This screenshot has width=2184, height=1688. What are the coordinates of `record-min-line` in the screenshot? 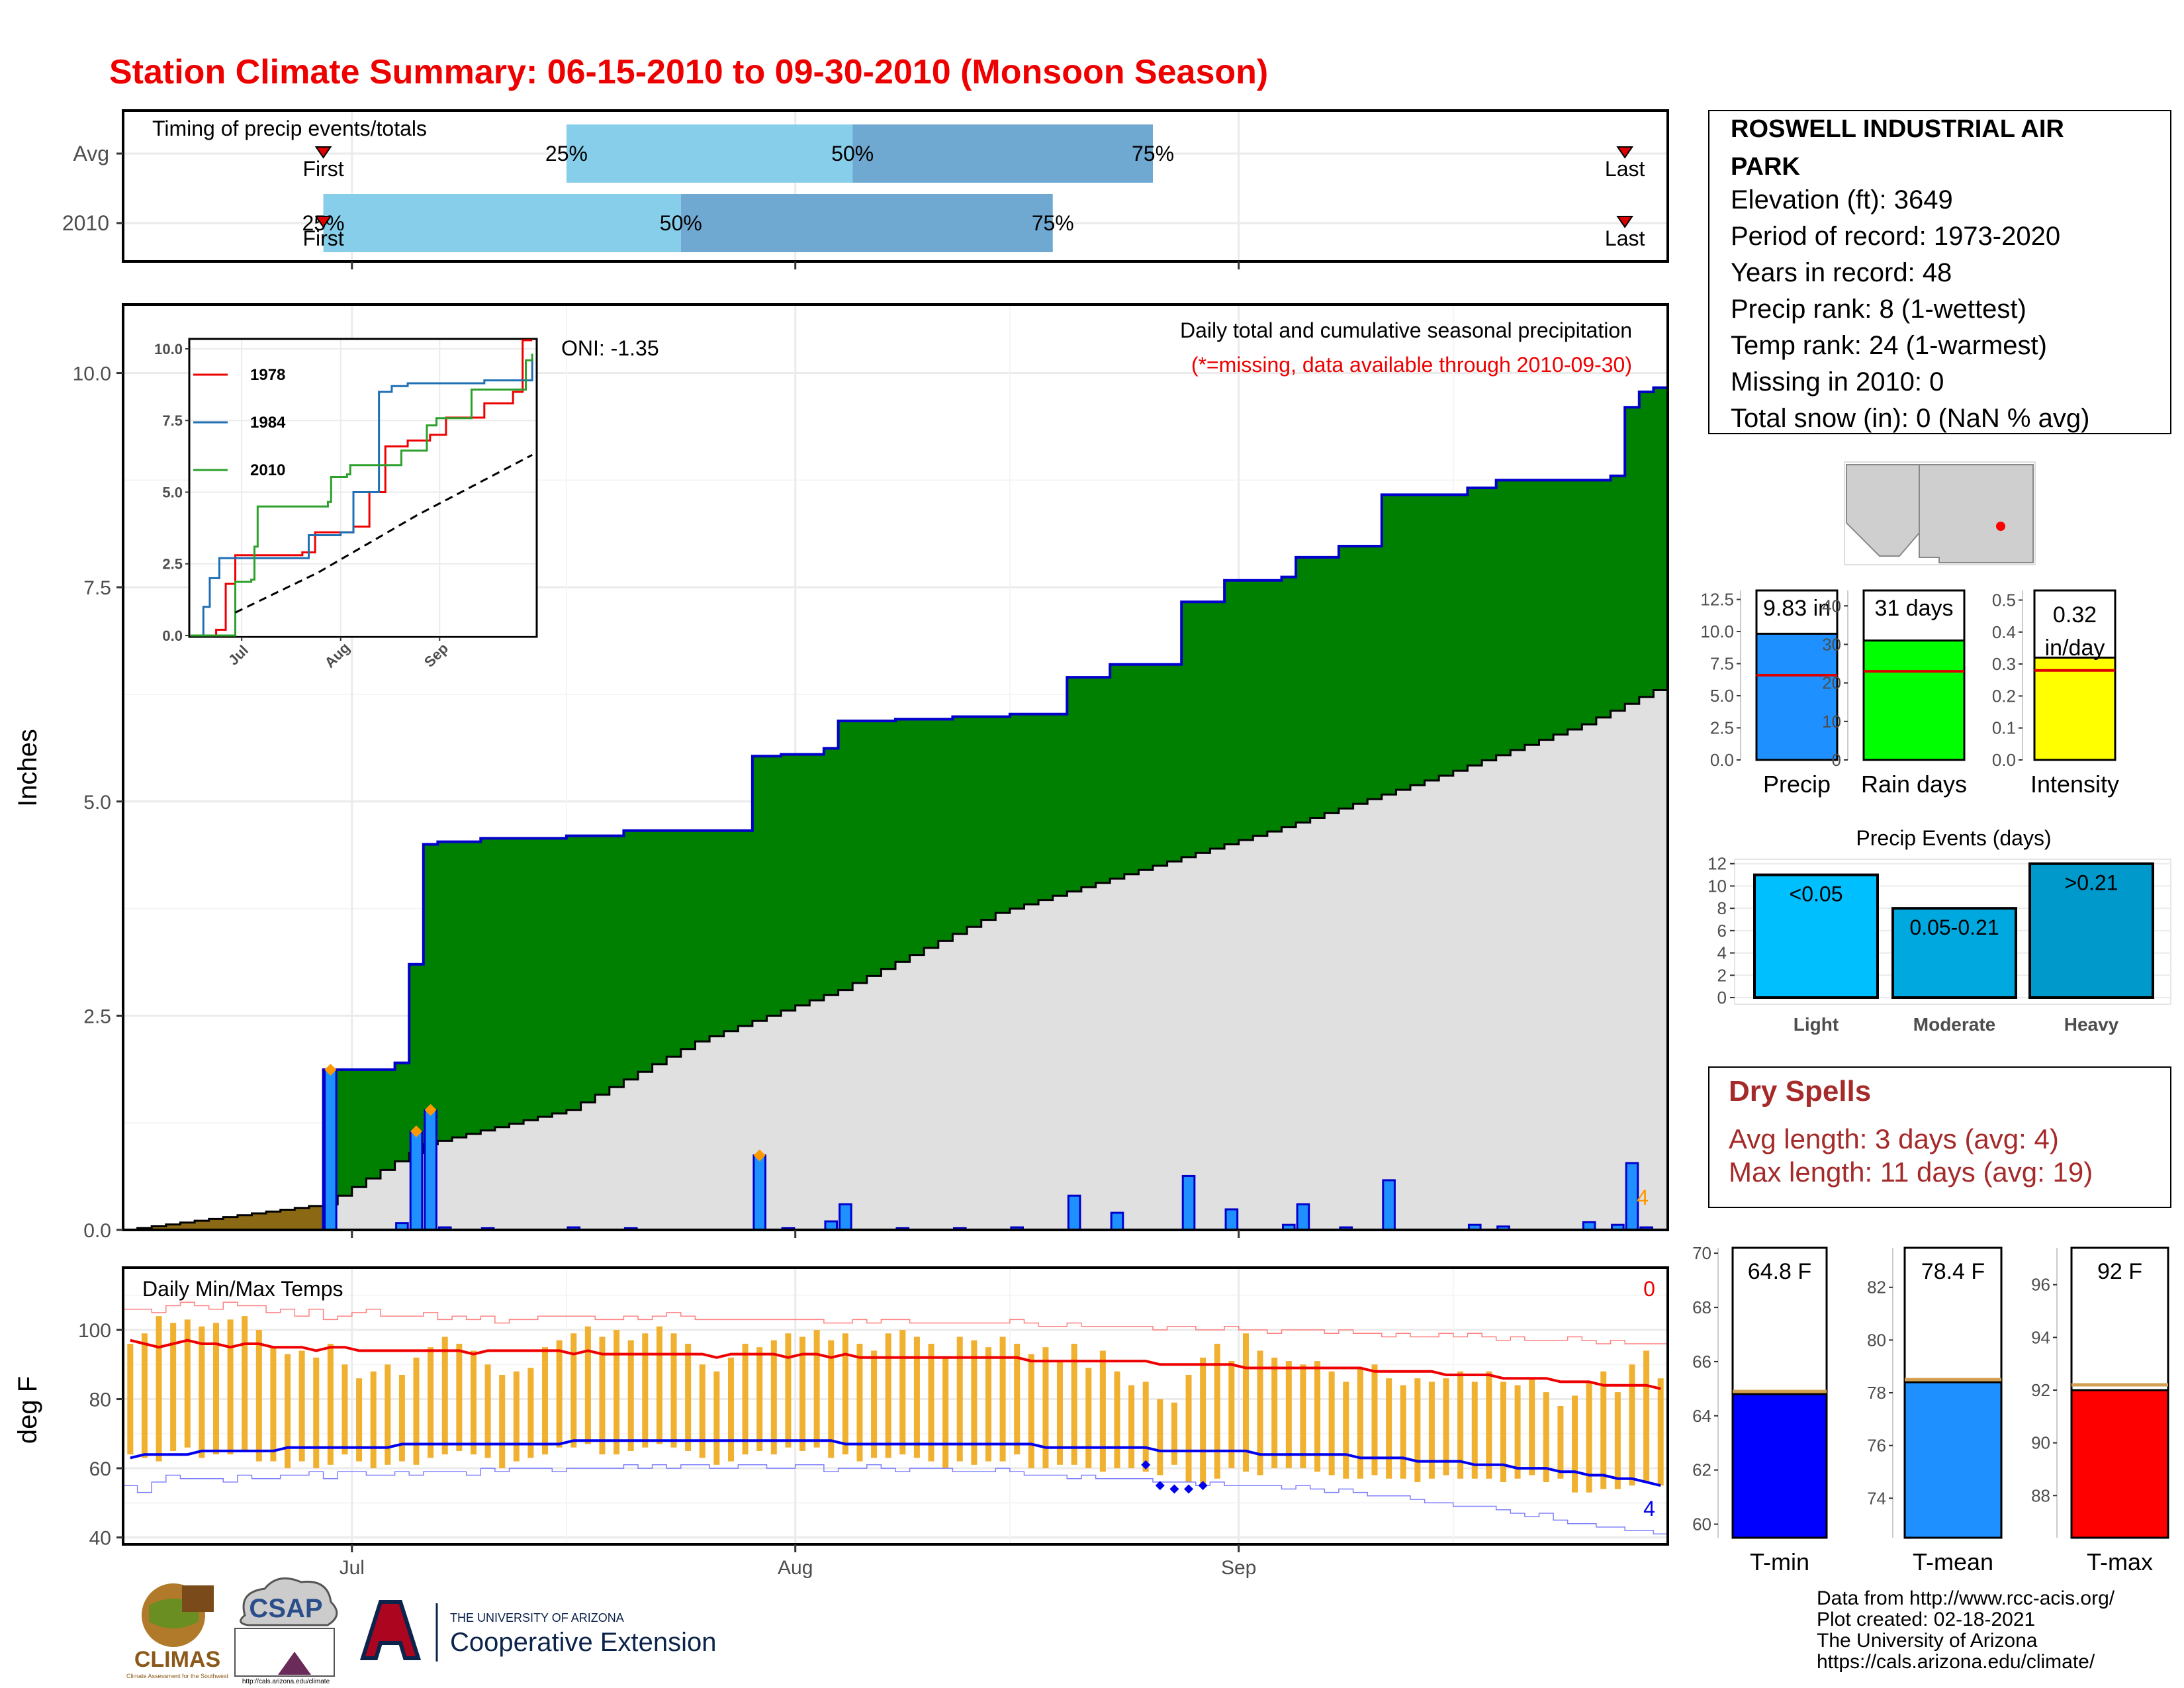 It's located at (896, 1499).